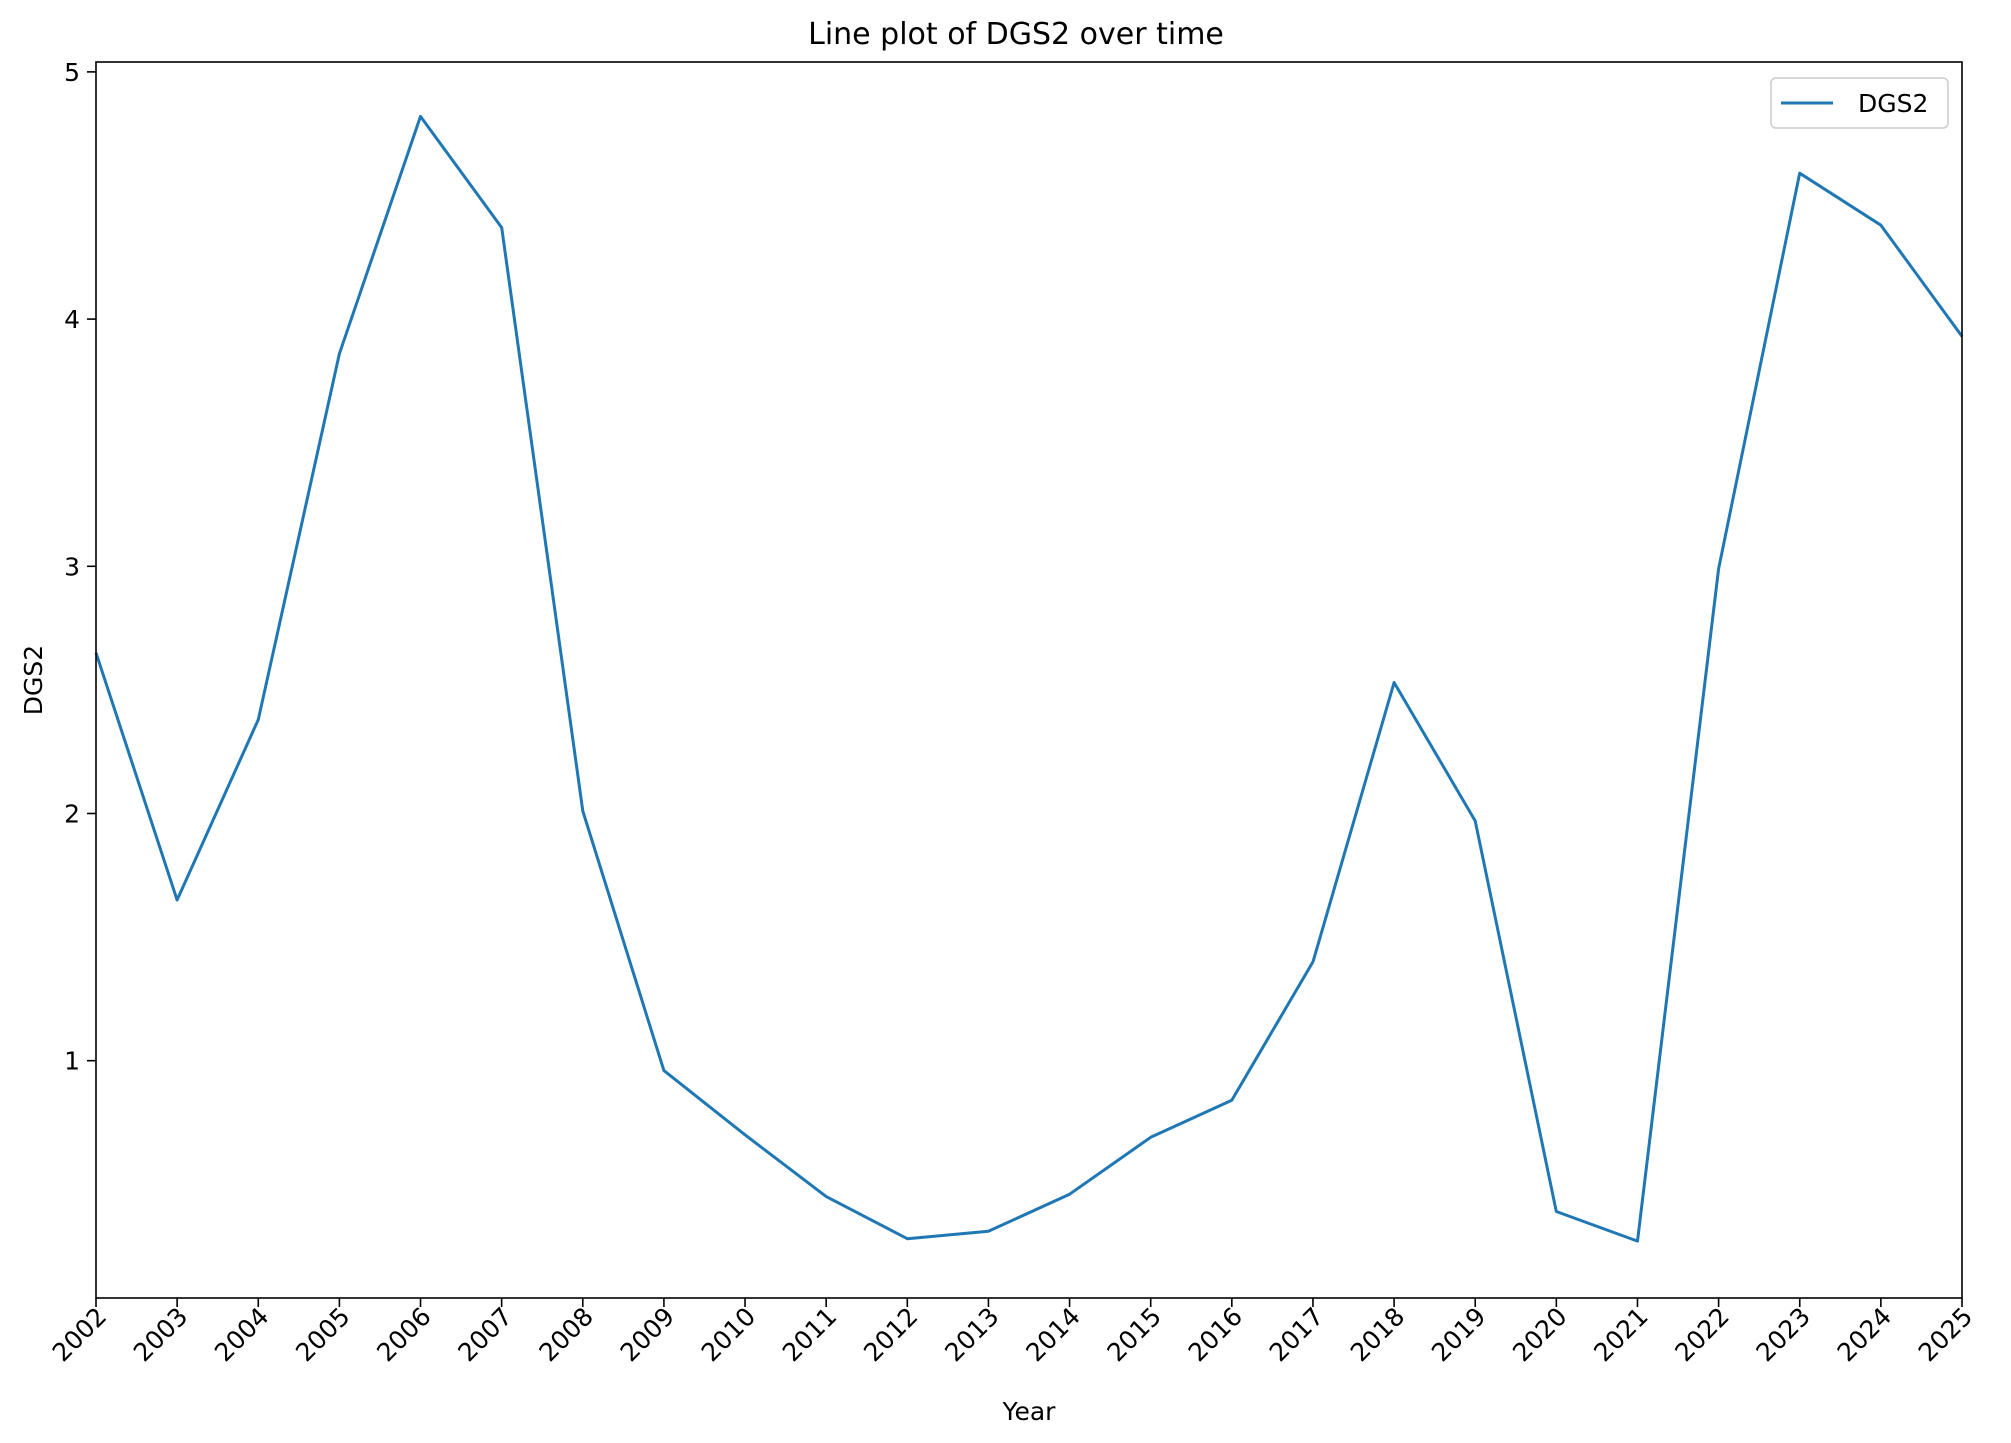 This screenshot has height=1443, width=2011. What do you see at coordinates (1377, 1334) in the screenshot?
I see `x-tick-label: 2018` at bounding box center [1377, 1334].